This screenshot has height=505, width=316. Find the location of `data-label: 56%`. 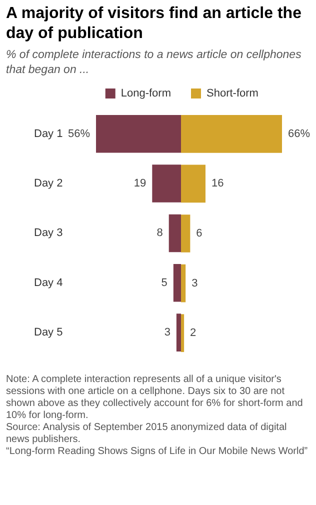

data-label: 56% is located at coordinates (79, 134).